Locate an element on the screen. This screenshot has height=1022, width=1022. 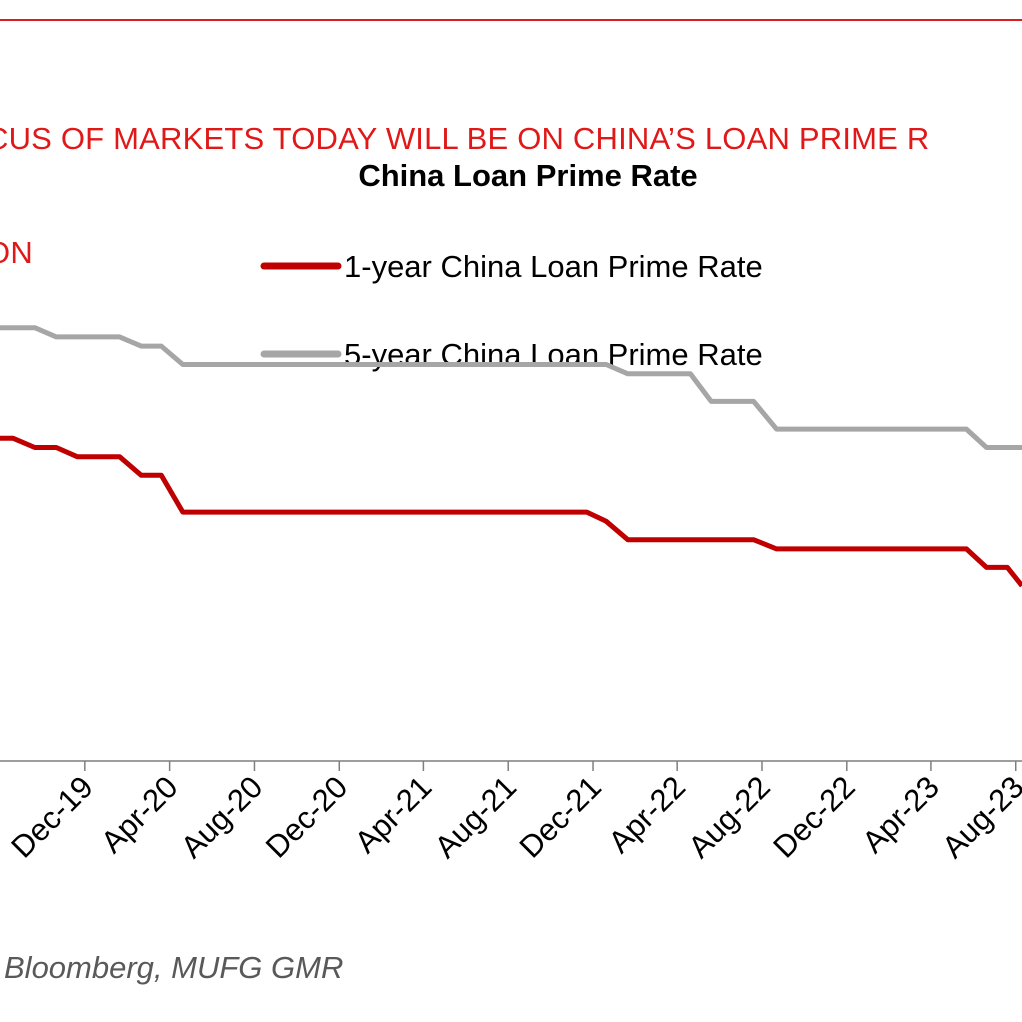
x-tick-label: Apr-20 is located at coordinates (139, 814).